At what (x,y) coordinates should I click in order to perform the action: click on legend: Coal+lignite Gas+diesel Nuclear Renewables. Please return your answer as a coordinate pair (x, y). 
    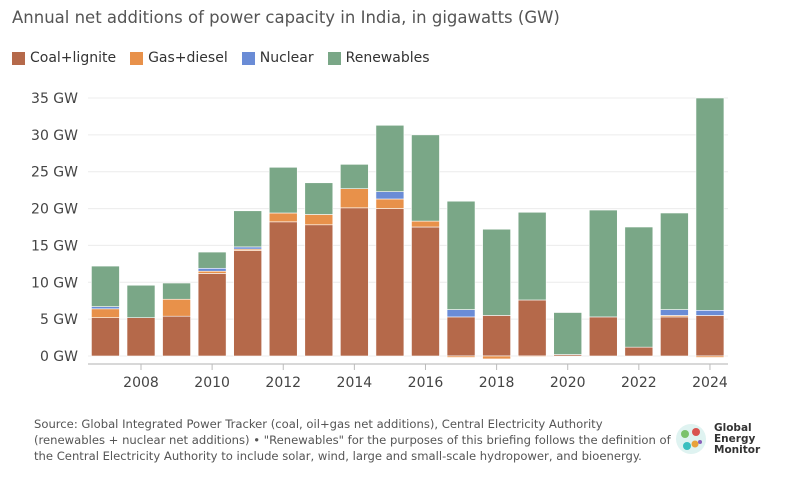
    Looking at the image, I should click on (221, 58).